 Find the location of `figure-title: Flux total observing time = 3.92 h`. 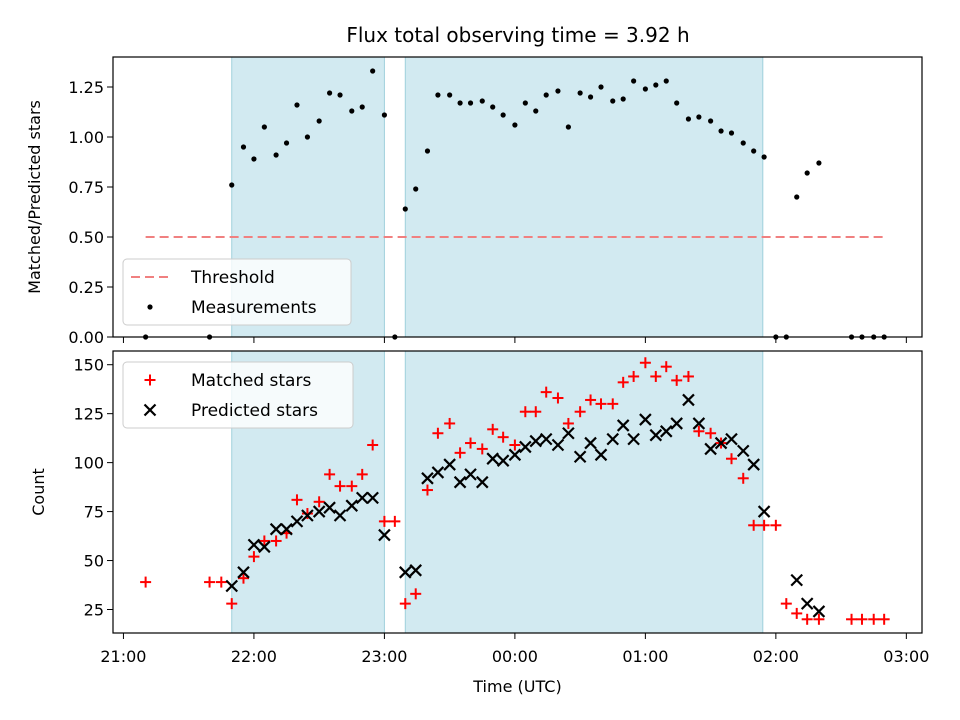

figure-title: Flux total observing time = 3.92 h is located at coordinates (517, 35).